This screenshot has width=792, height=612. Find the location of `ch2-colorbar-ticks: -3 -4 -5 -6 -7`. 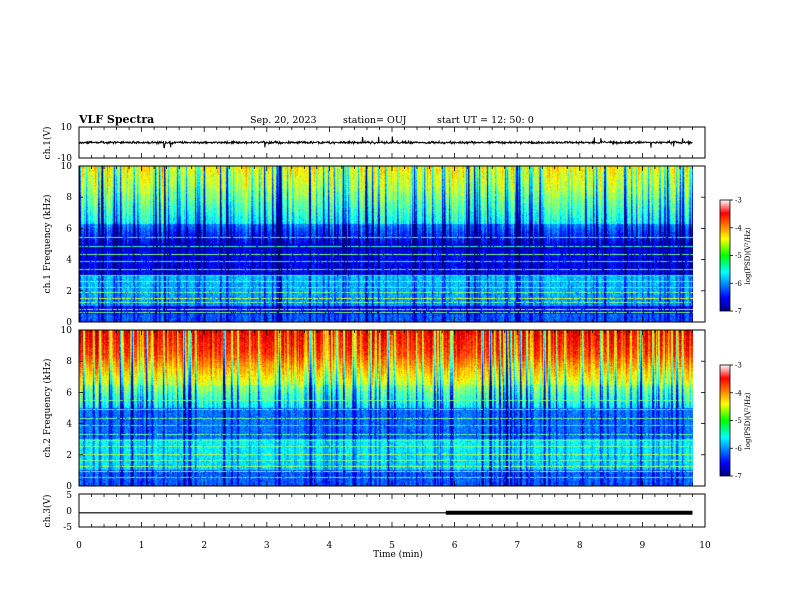

ch2-colorbar-ticks: -3 -4 -5 -6 -7 is located at coordinates (736, 421).